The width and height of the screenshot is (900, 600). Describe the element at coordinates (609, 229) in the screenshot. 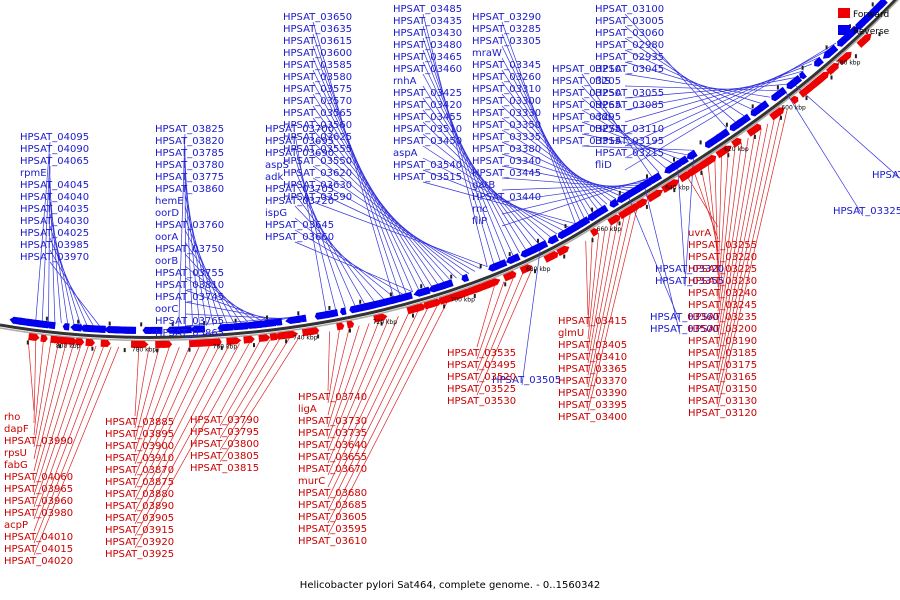

I see `tick-label: 660 kbp` at that location.